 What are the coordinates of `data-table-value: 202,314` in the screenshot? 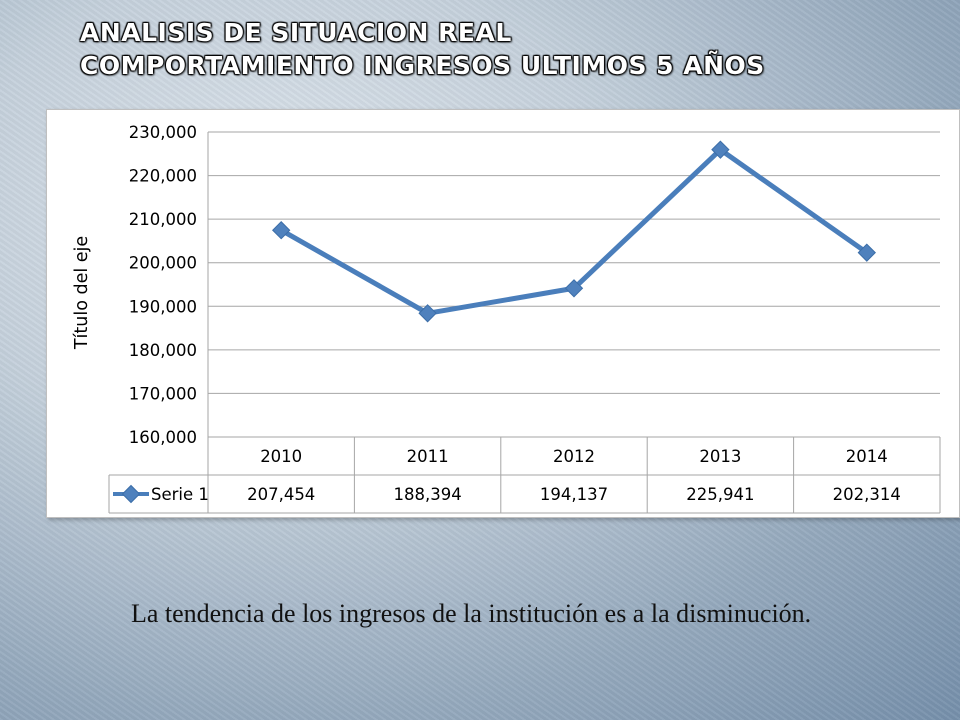 It's located at (867, 494).